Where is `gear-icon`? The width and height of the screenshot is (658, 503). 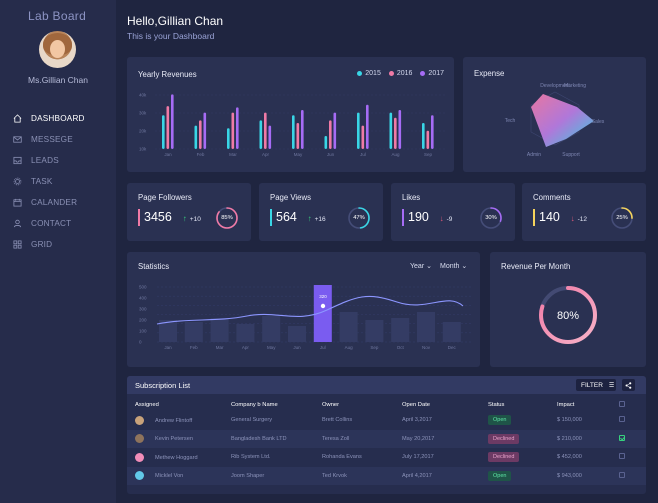 gear-icon is located at coordinates (17, 181).